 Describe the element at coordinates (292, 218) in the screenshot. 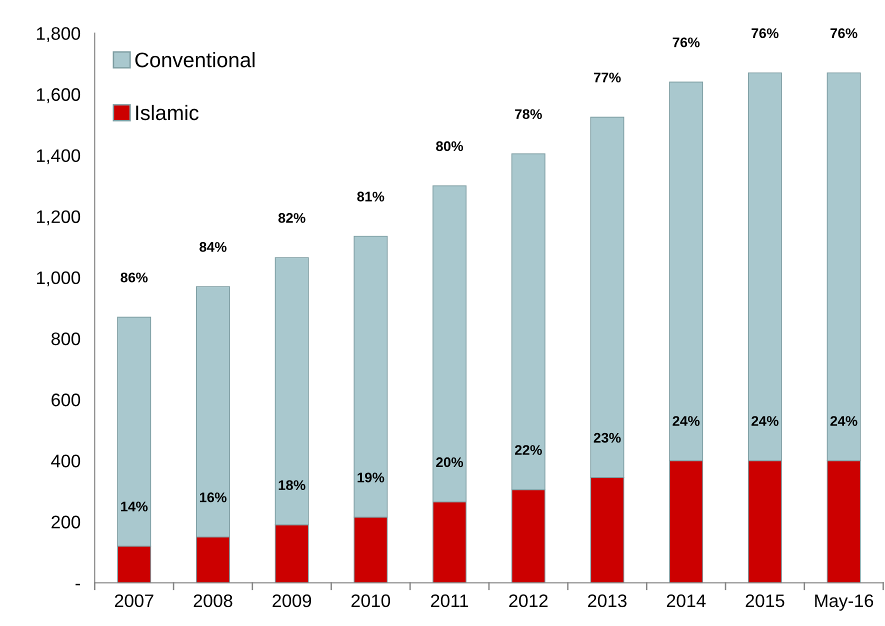

I see `annotation: 82%` at that location.